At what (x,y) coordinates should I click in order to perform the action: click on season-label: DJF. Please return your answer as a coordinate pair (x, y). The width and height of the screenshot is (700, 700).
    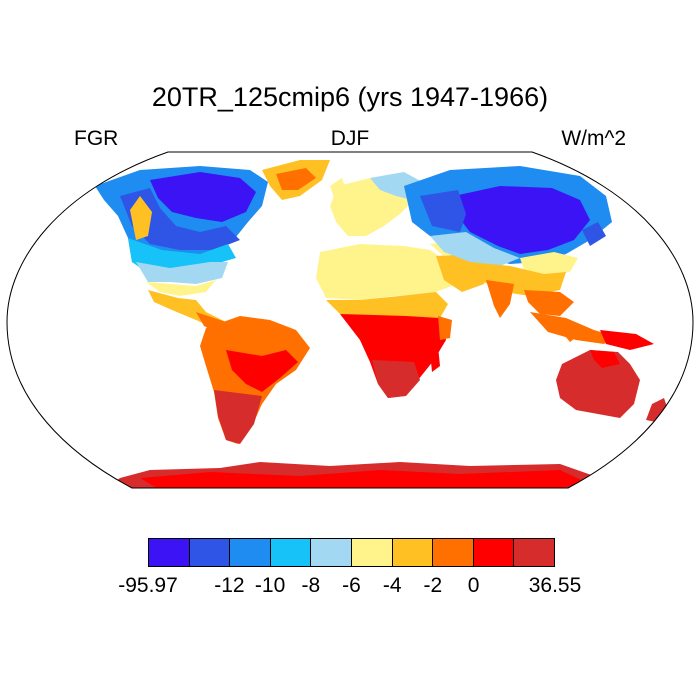
    Looking at the image, I should click on (350, 138).